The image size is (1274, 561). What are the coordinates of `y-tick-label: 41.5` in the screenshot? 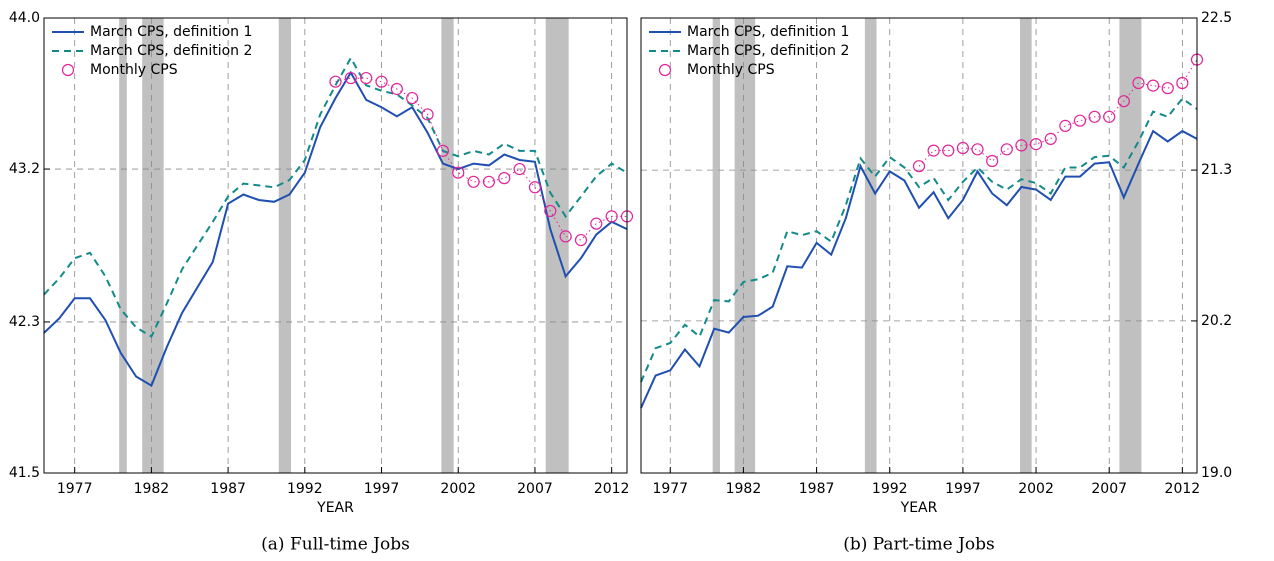 It's located at (24, 473).